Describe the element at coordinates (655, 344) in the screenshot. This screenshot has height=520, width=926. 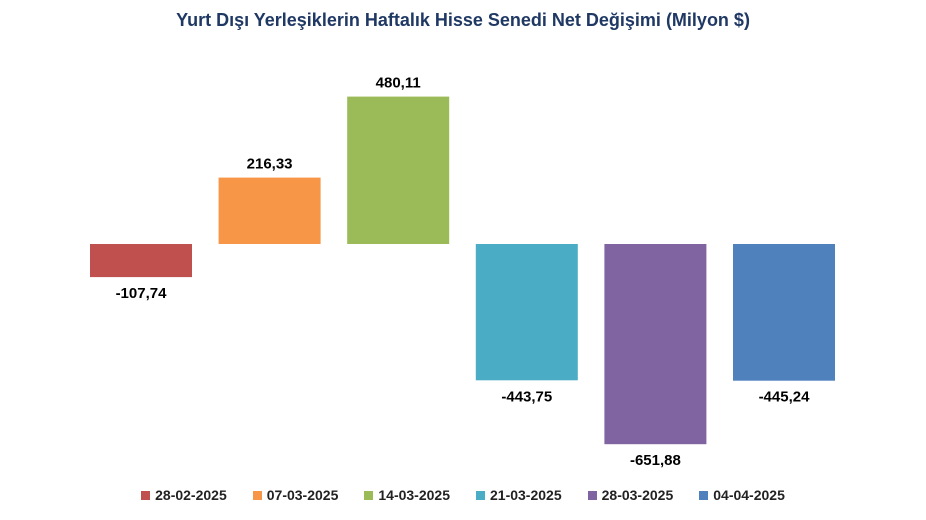
I see `bar-28-03-2025` at that location.